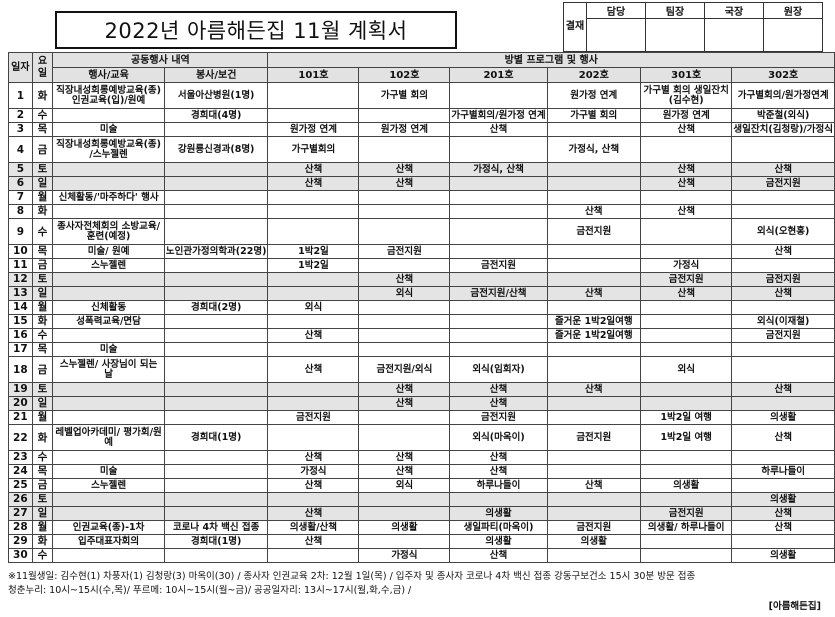 This screenshot has width=835, height=617. Describe the element at coordinates (421, 369) in the screenshot. I see `table-row: 18 금 스누젤렌/ 사장님이 되는 날 산책 금전지원/외식 외식(임회자) 외식` at that location.